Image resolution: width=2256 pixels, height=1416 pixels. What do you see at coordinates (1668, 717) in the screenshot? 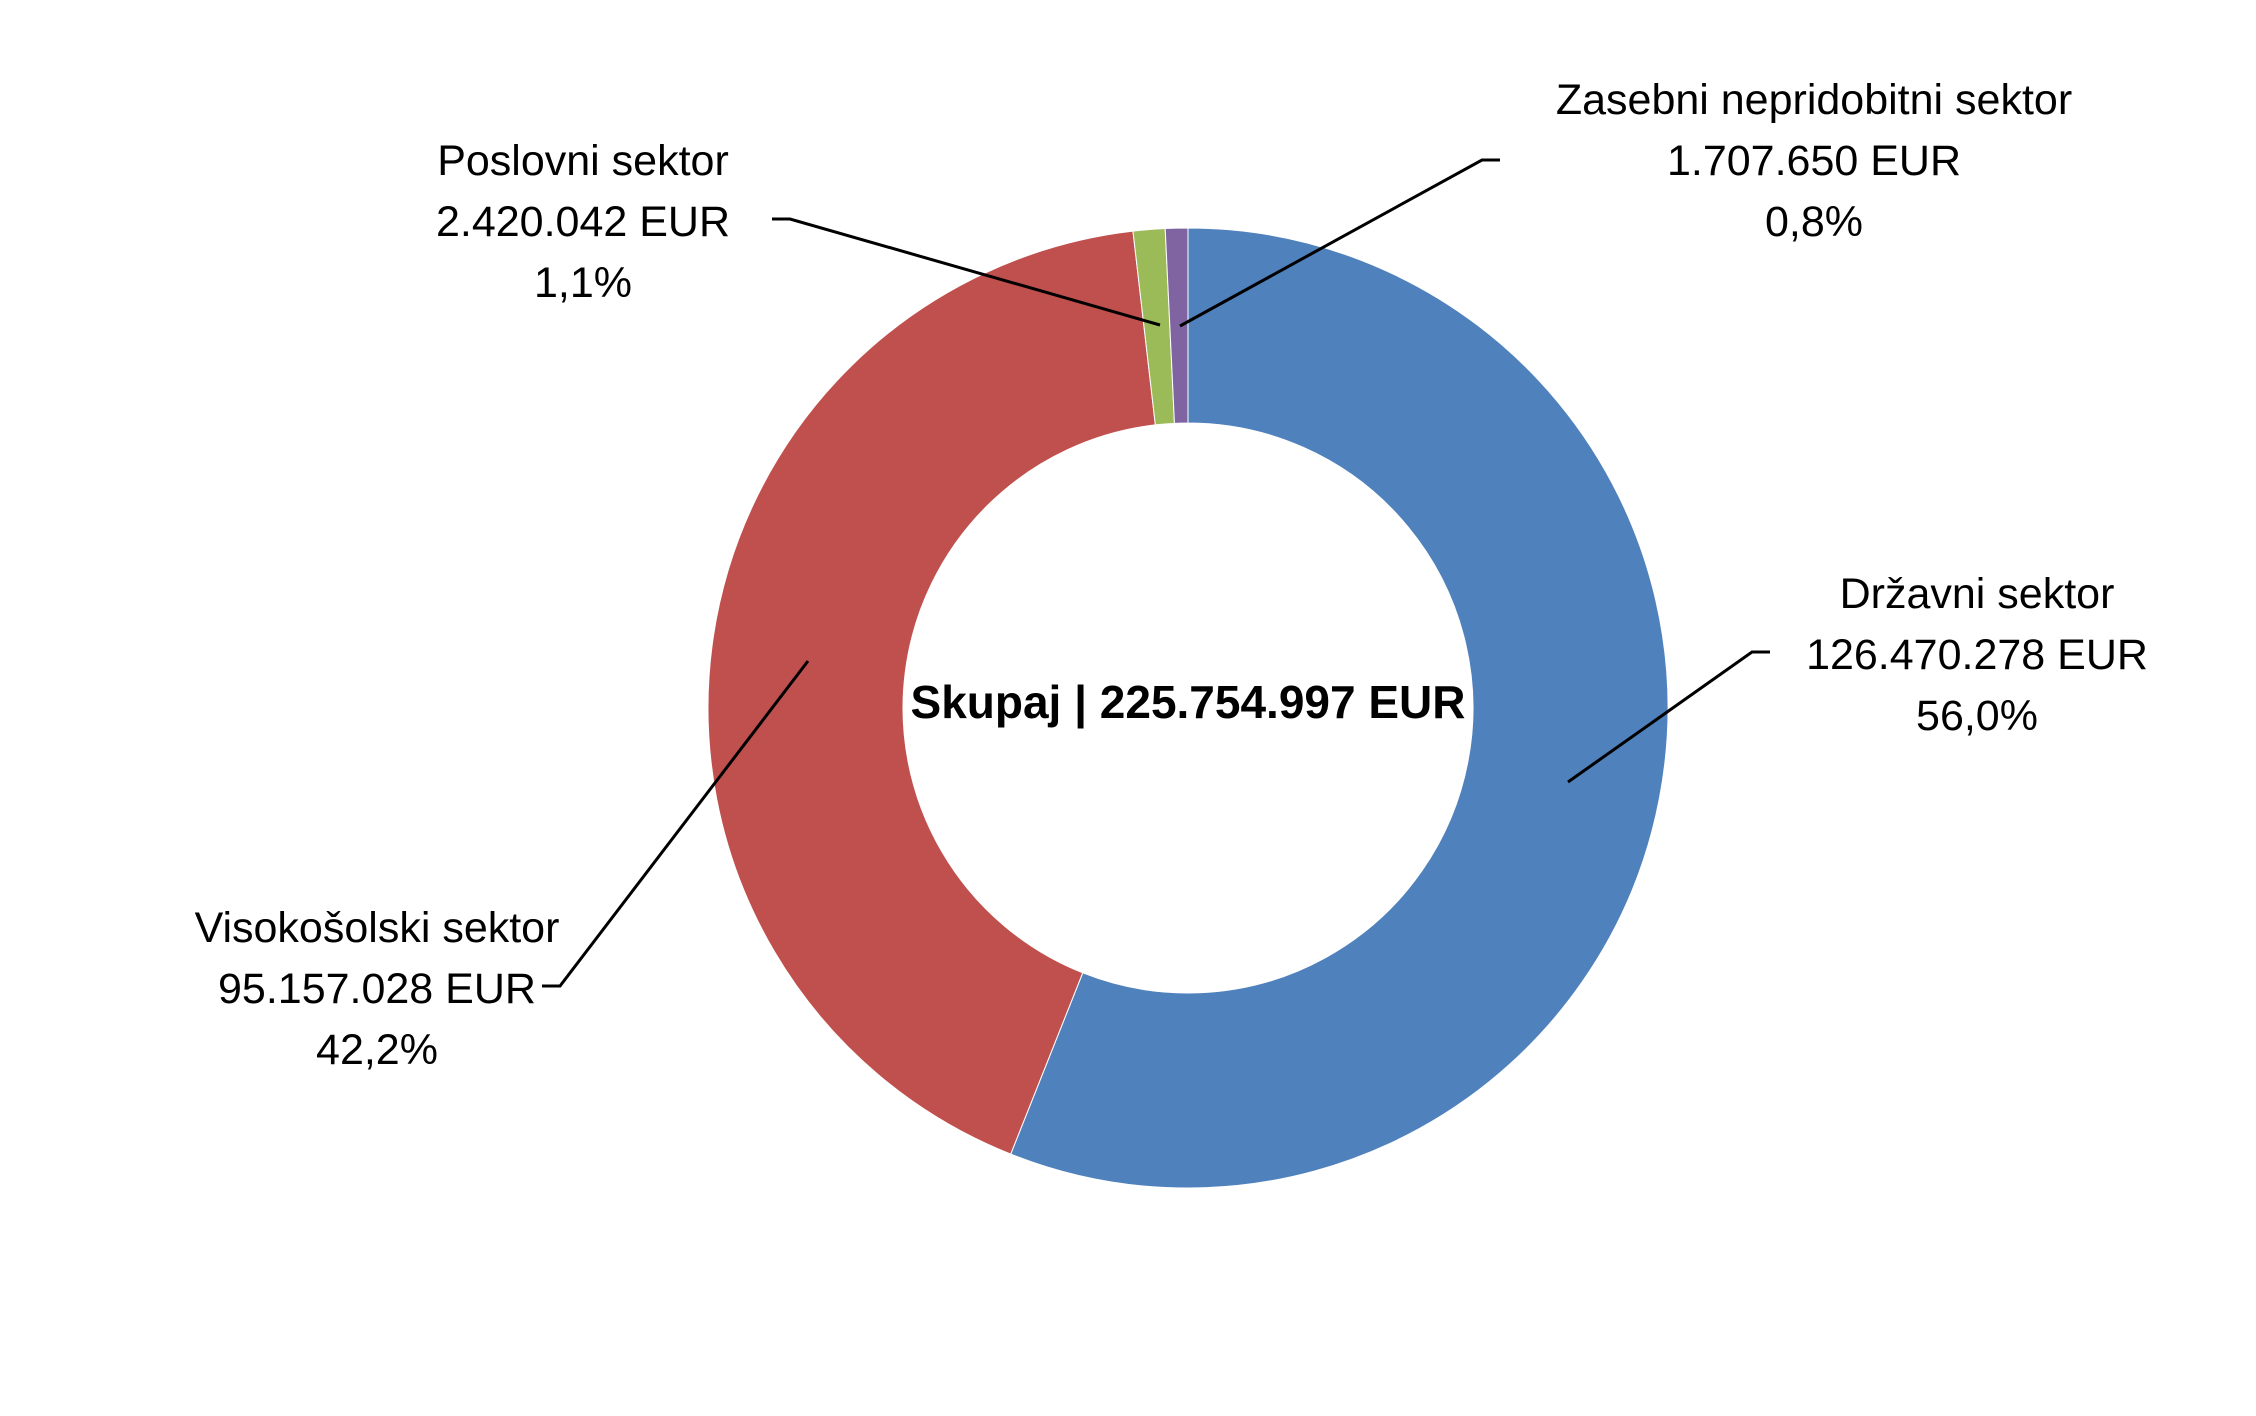
I see `leader-drzavni-sektor` at bounding box center [1668, 717].